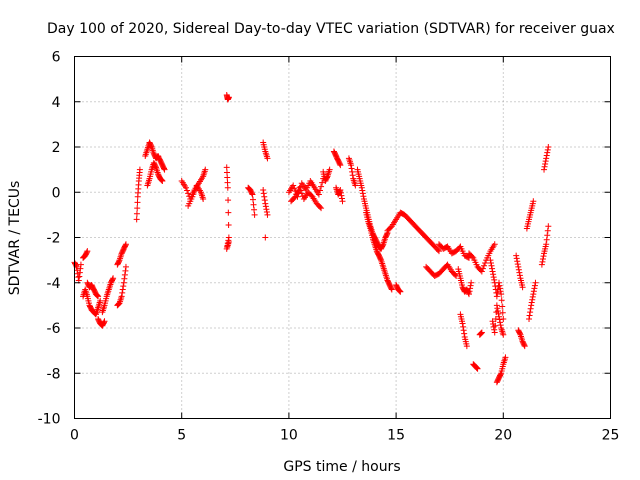  Describe the element at coordinates (49, 420) in the screenshot. I see `y-tick-label-0: -10` at that location.